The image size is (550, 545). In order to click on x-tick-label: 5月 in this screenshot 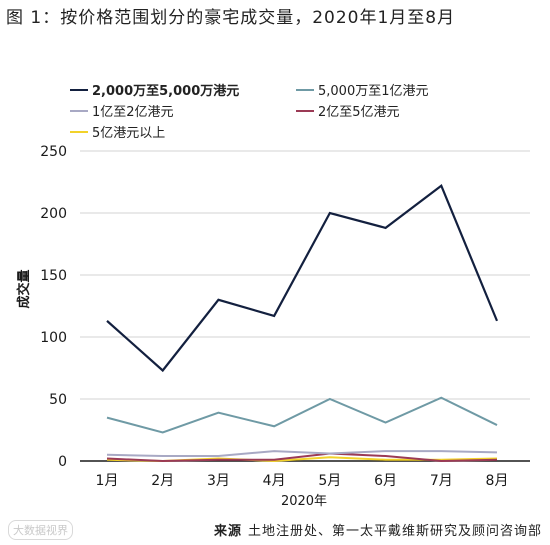, I will do `click(329, 481)`.